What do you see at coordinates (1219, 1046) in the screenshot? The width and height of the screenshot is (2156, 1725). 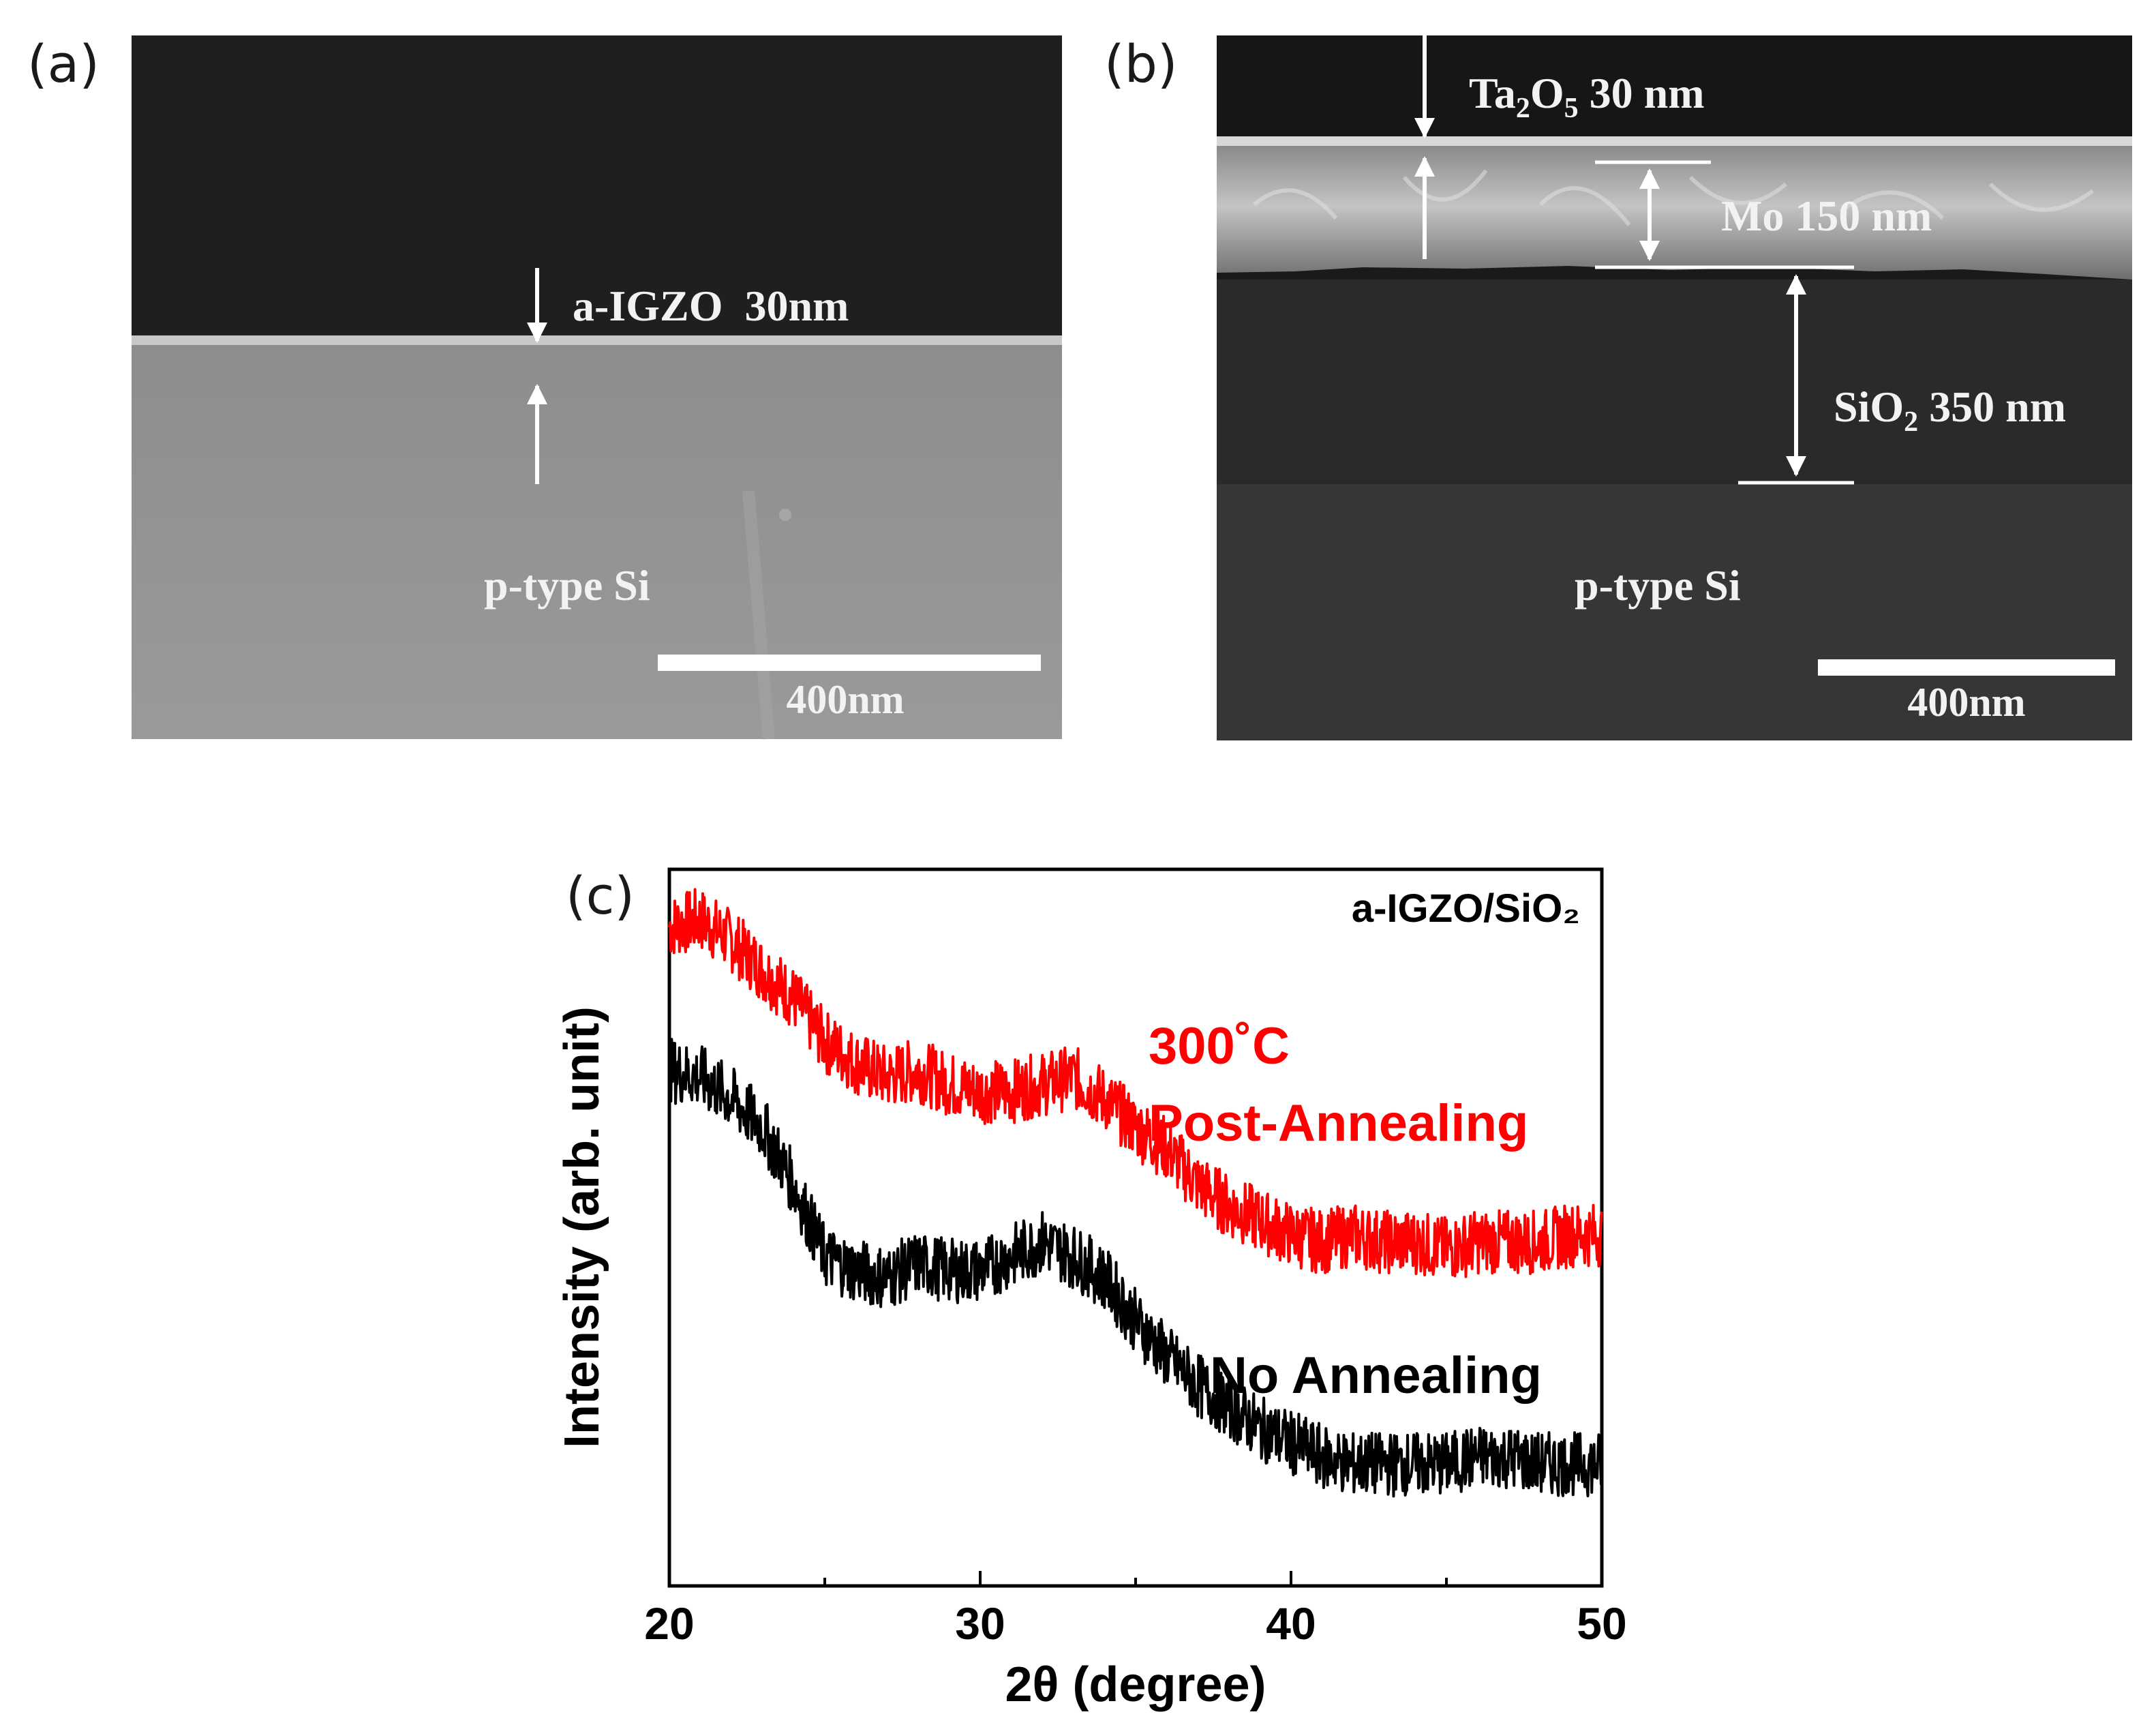 I see `legend-annealed-line1: 300˚C` at bounding box center [1219, 1046].